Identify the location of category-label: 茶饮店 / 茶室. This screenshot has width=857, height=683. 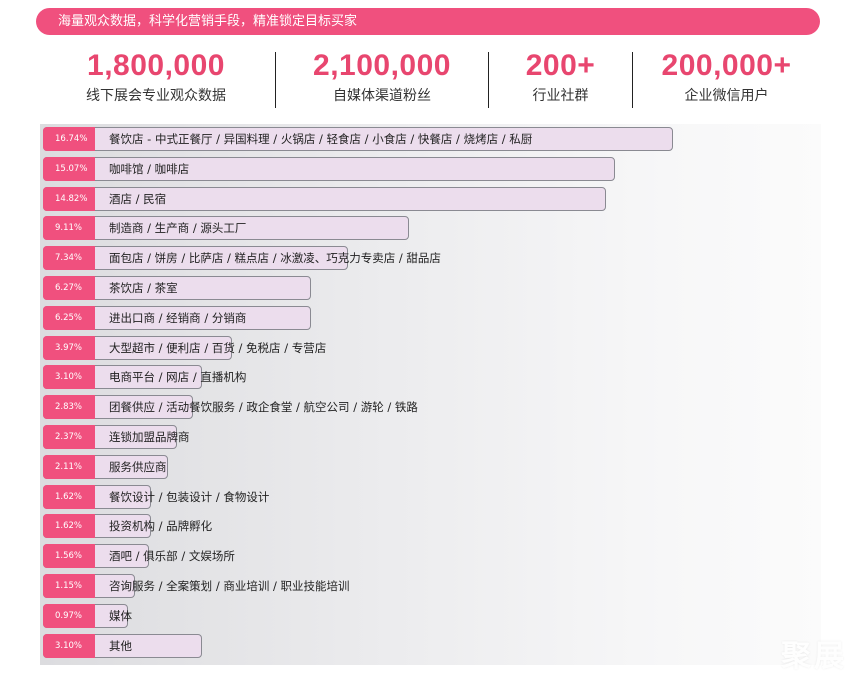
(143, 288).